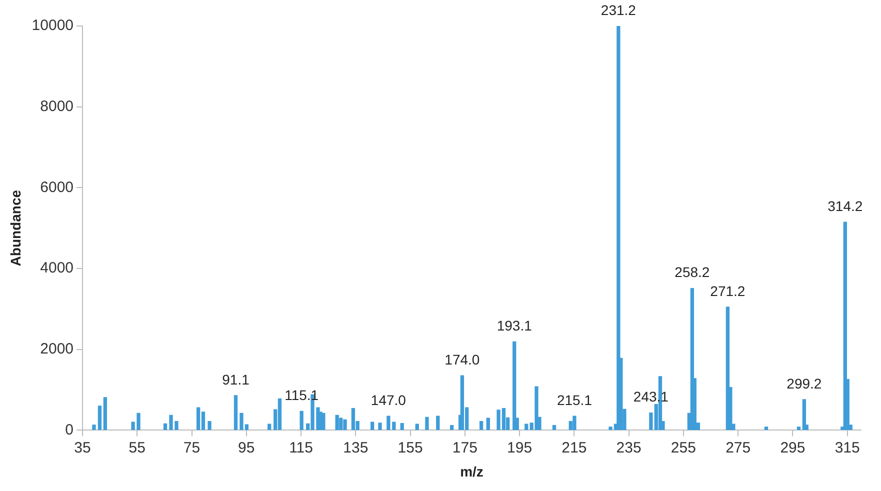 This screenshot has height=491, width=881. Describe the element at coordinates (53, 25) in the screenshot. I see `y-tick-label: 10000` at that location.